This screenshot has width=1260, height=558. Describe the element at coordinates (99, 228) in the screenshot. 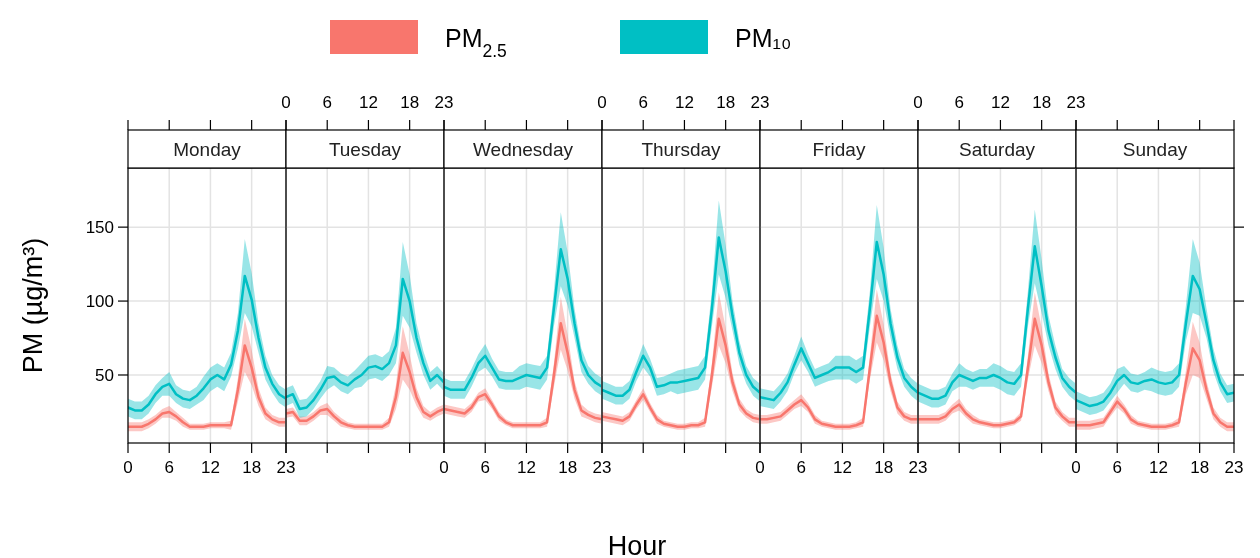

I see `y-tick-label: 150` at that location.